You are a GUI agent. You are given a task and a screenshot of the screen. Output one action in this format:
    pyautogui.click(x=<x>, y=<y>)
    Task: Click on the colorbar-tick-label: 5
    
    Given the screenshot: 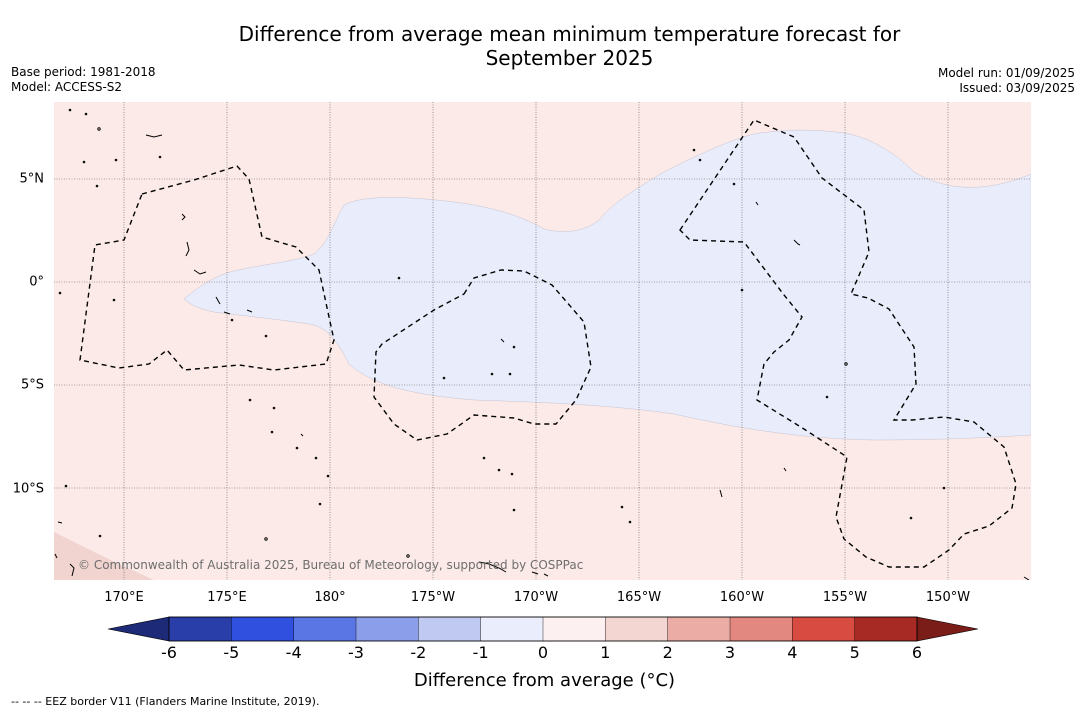 What is the action you would take?
    pyautogui.click(x=854, y=652)
    